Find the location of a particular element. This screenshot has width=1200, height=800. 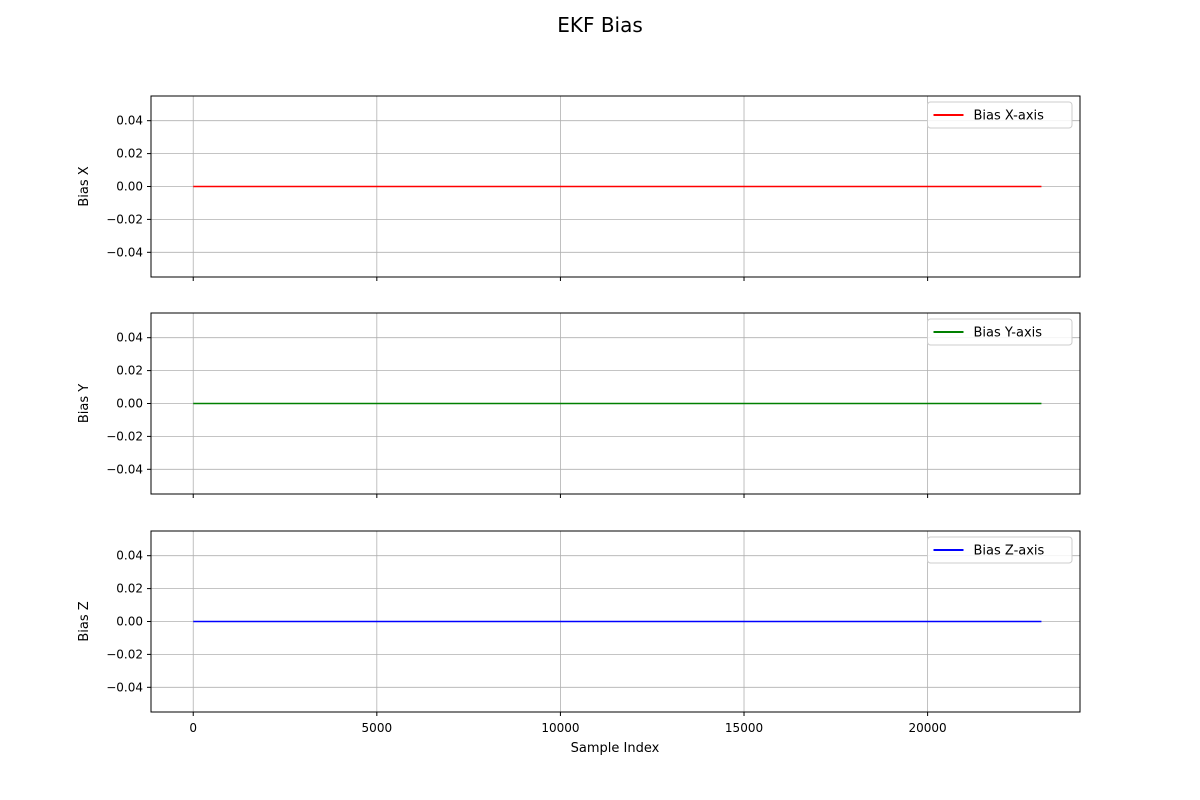

legend: Bias X-axis is located at coordinates (1000, 115).